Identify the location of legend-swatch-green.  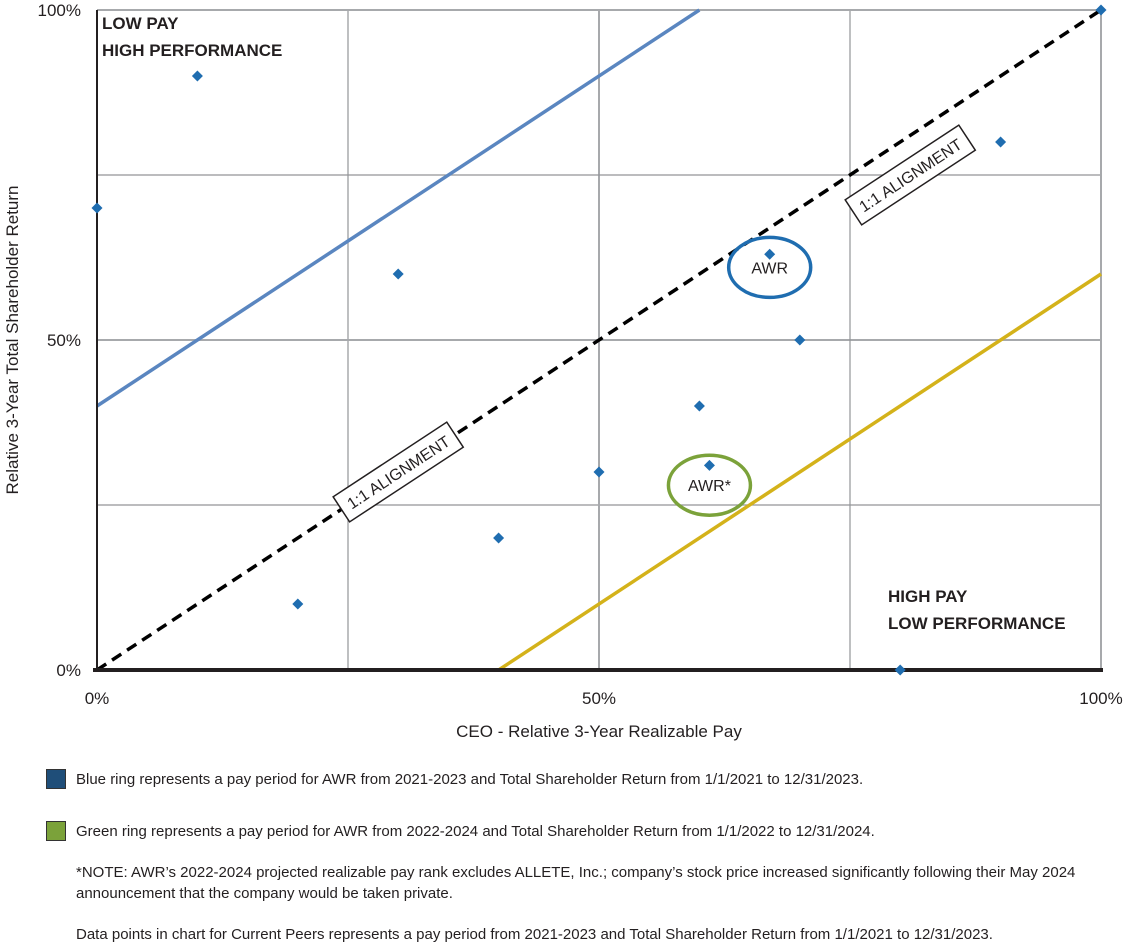
(56, 831).